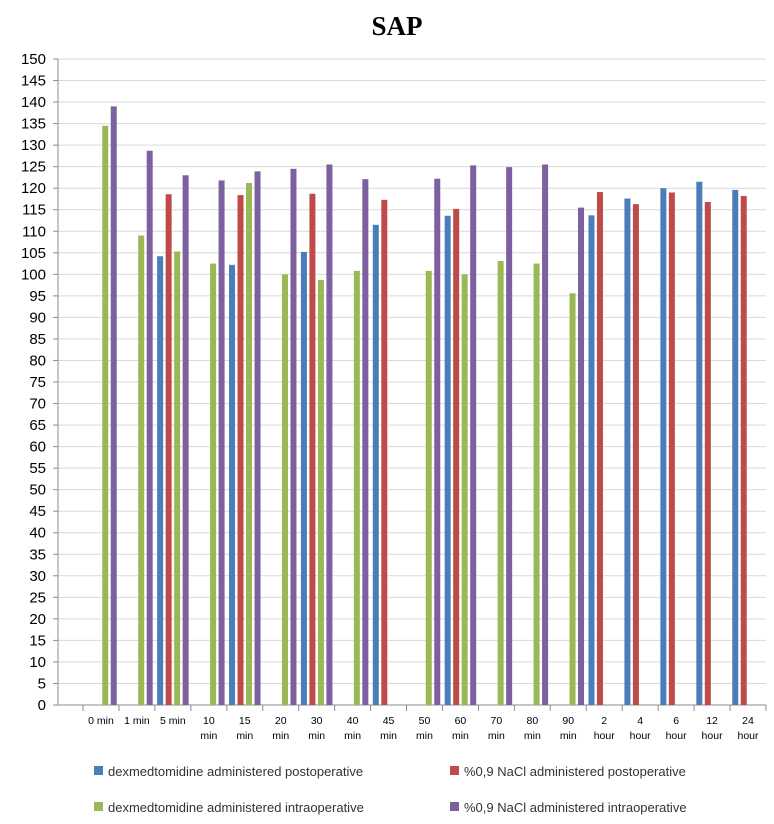  I want to click on x-tick-label: 50, so click(425, 721).